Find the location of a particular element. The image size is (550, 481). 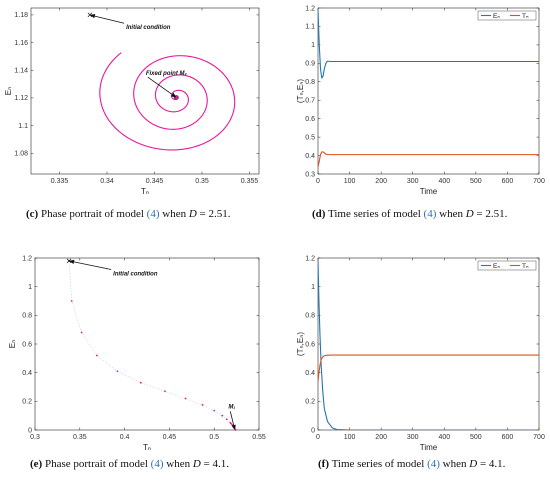

caption-d-ref: (4) is located at coordinates (430, 214).